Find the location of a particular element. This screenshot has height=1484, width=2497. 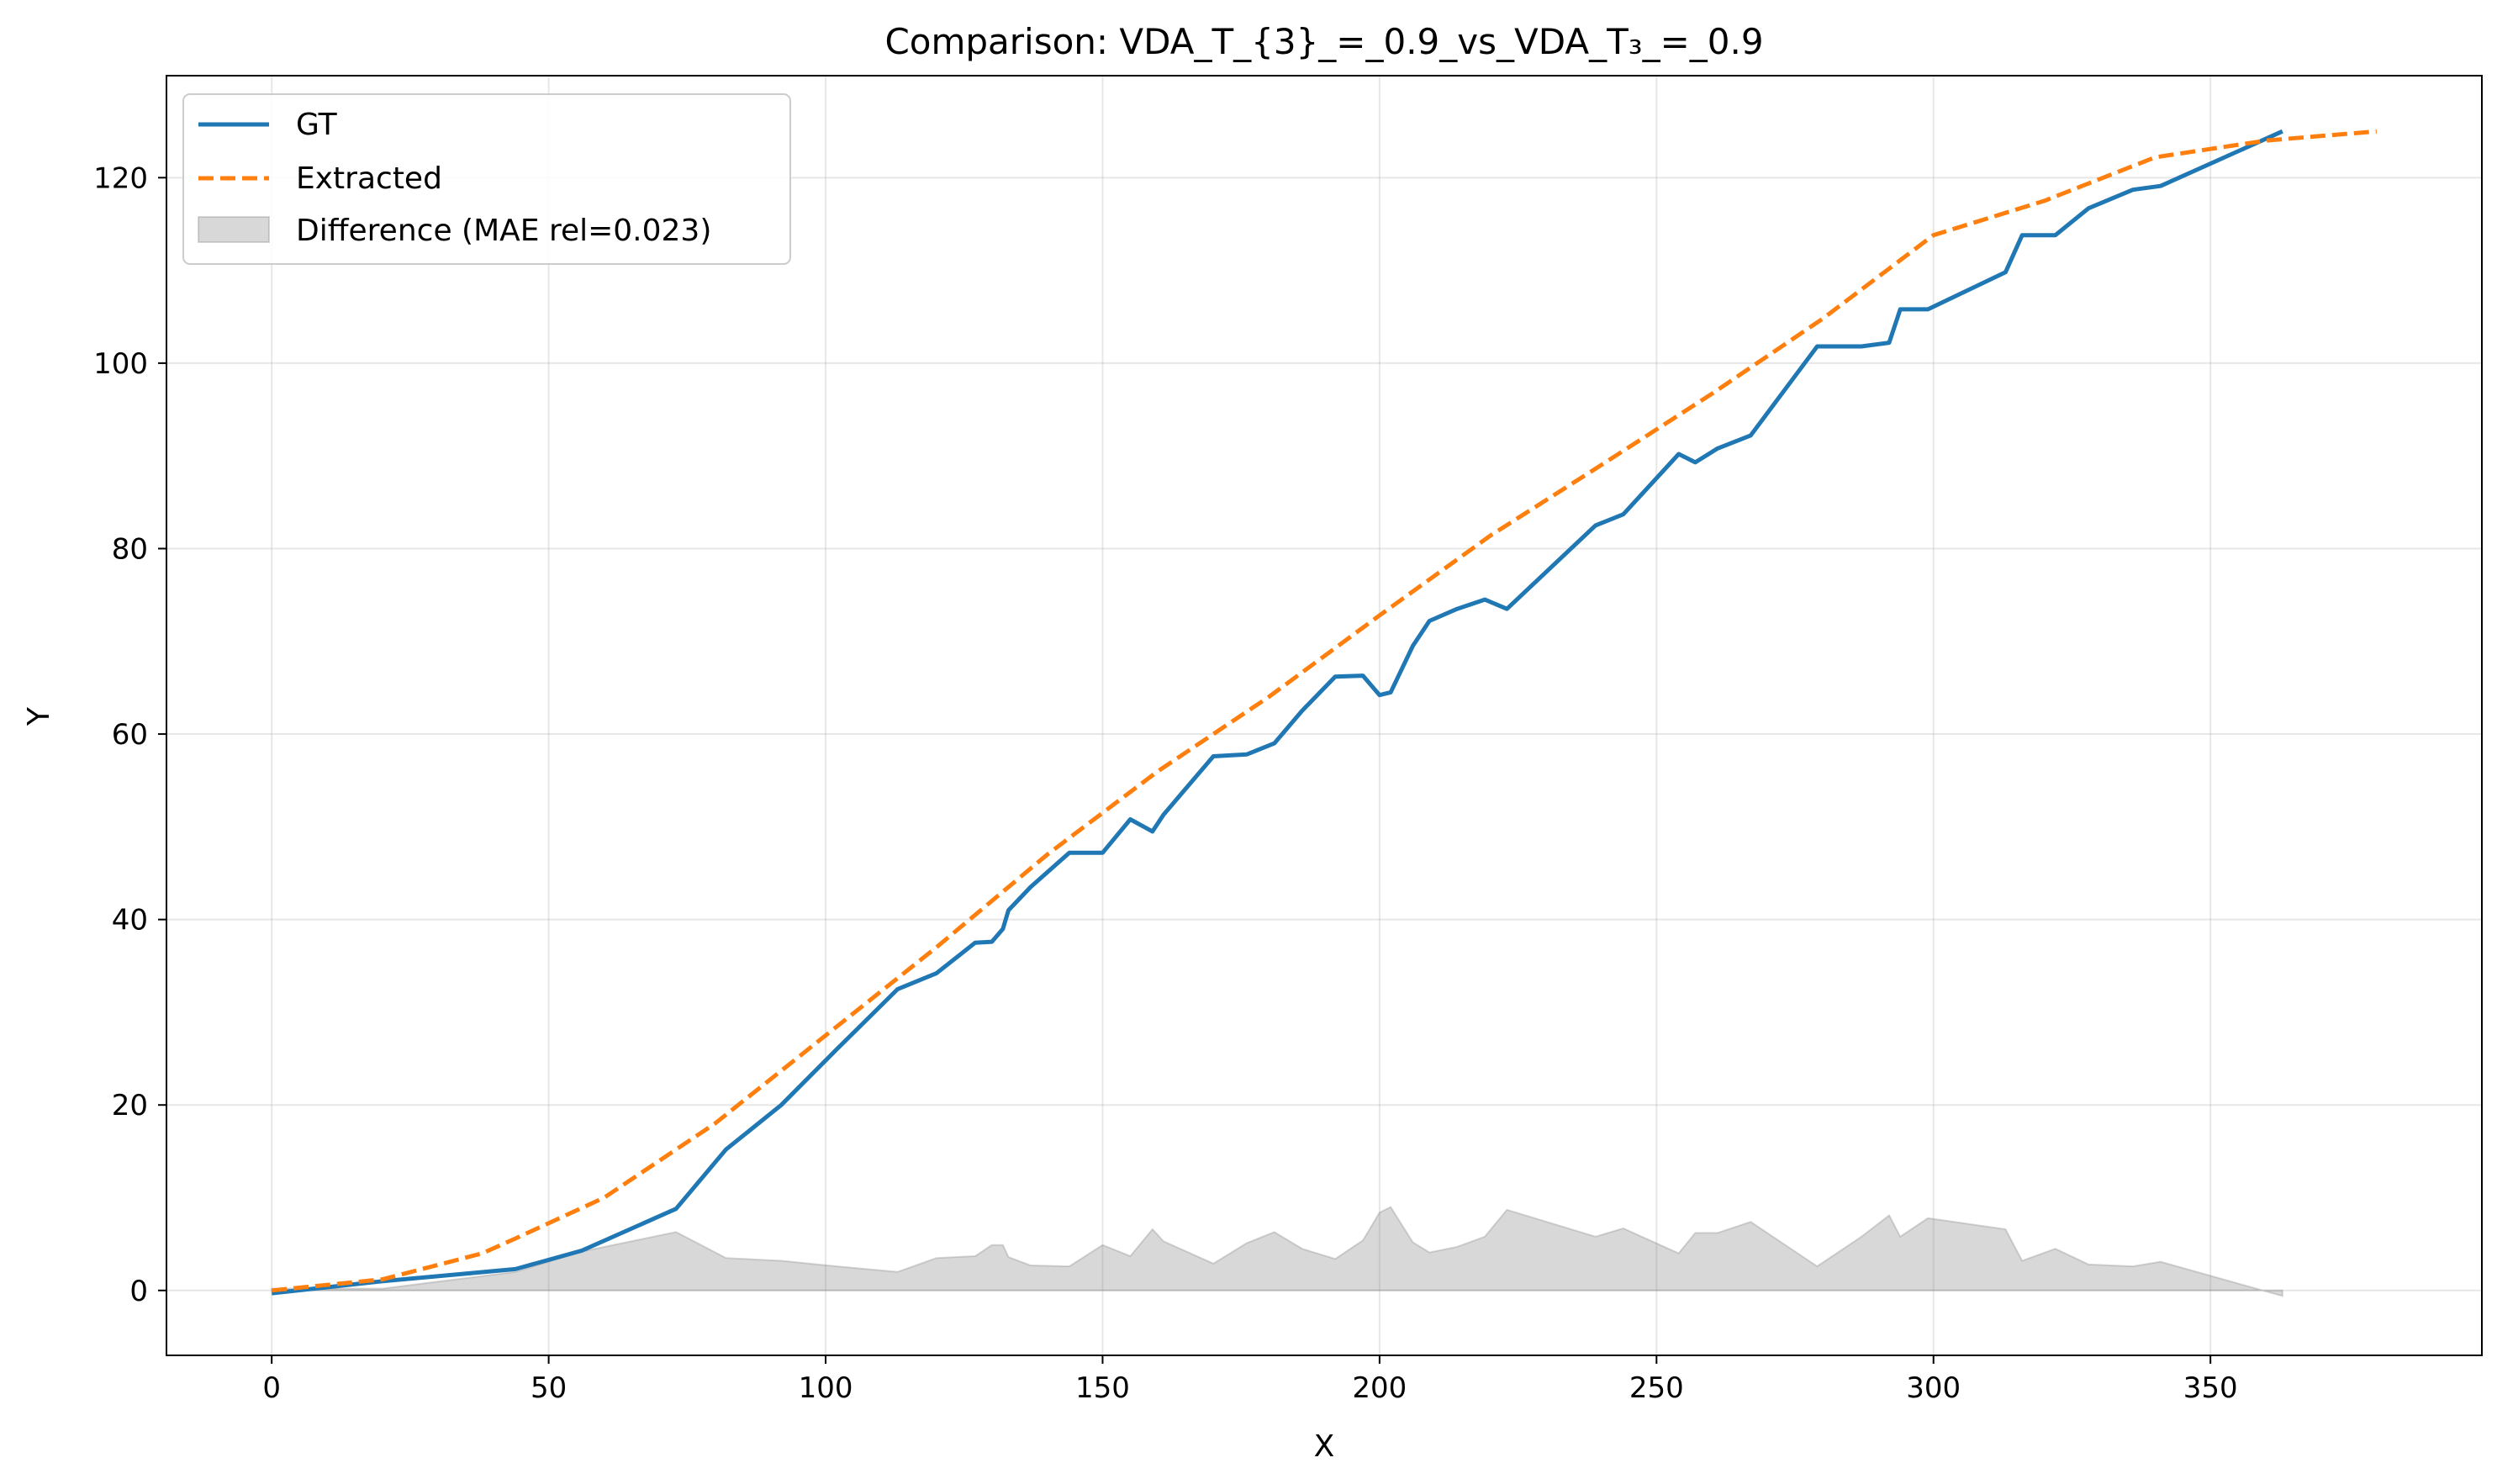

x-tick-label: 350 is located at coordinates (2210, 1388).